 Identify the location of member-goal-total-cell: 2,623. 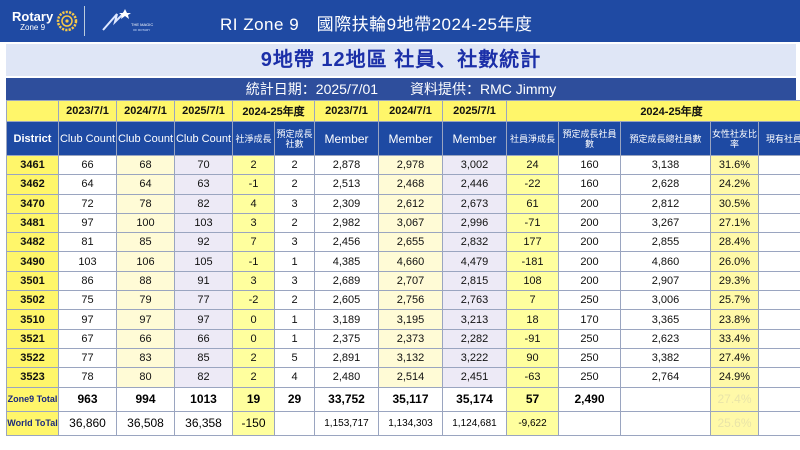
(665, 338).